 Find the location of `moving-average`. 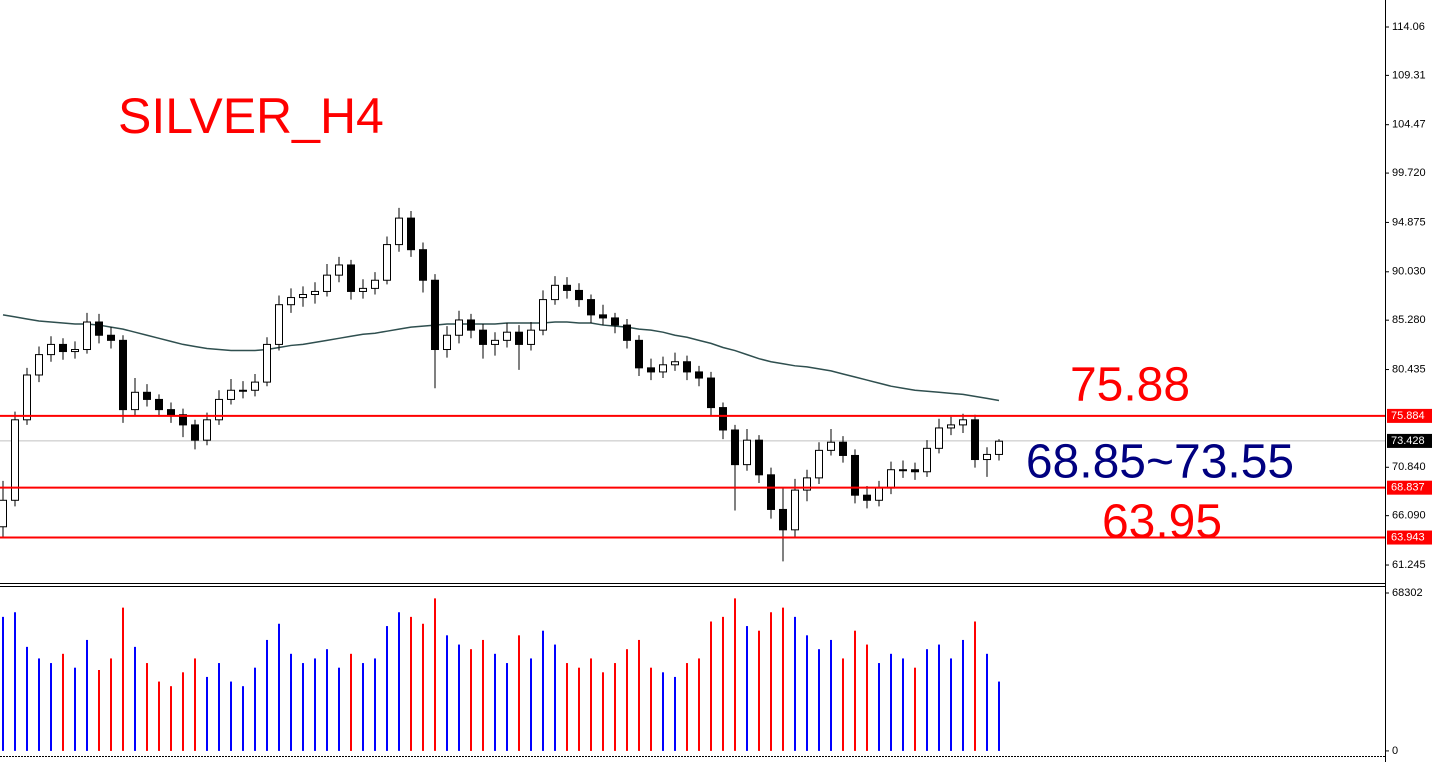

moving-average is located at coordinates (501, 358).